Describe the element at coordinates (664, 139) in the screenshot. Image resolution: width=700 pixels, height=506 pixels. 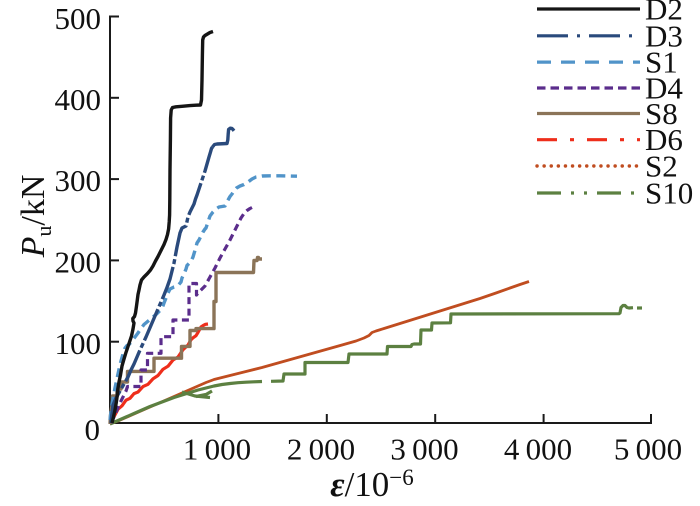
I see `svg-text: D6` at that location.